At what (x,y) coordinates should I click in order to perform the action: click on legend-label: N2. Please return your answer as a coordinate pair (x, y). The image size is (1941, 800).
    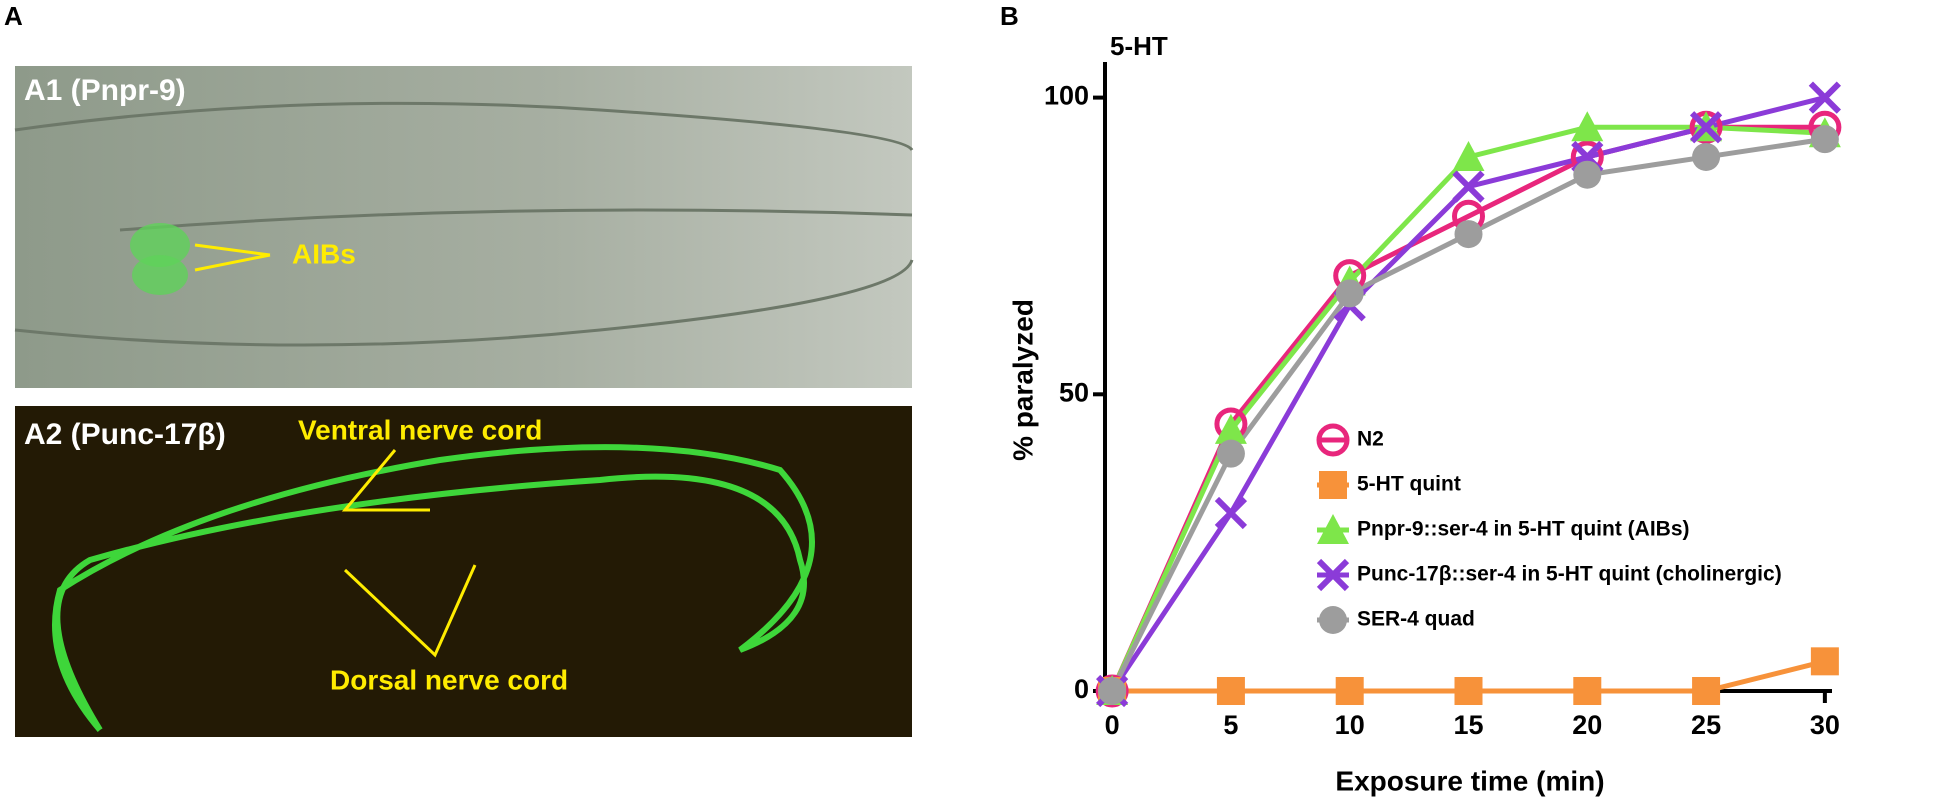
    Looking at the image, I should click on (1370, 439).